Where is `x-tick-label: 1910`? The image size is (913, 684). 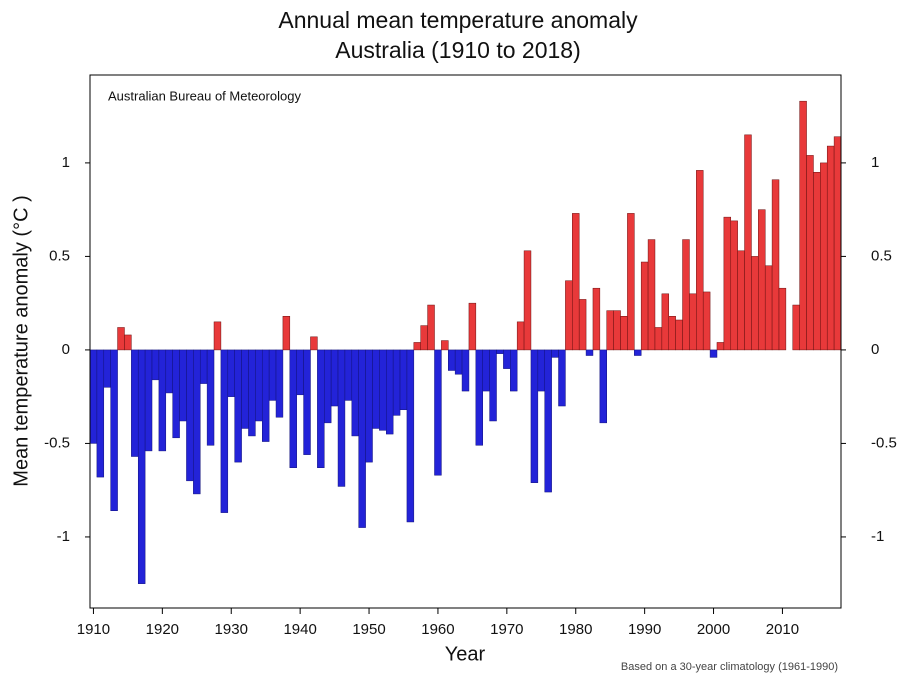
x-tick-label: 1910 is located at coordinates (93, 629).